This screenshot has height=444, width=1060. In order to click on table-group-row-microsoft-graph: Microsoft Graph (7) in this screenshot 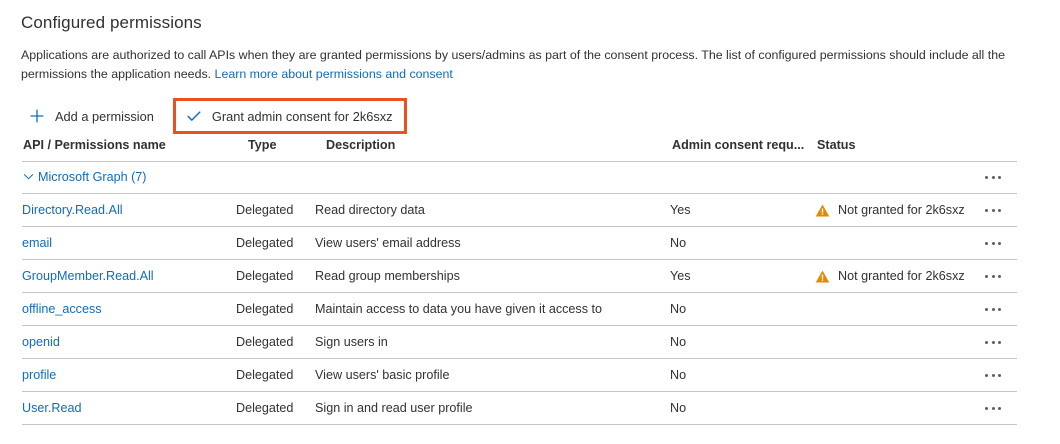, I will do `click(519, 177)`.